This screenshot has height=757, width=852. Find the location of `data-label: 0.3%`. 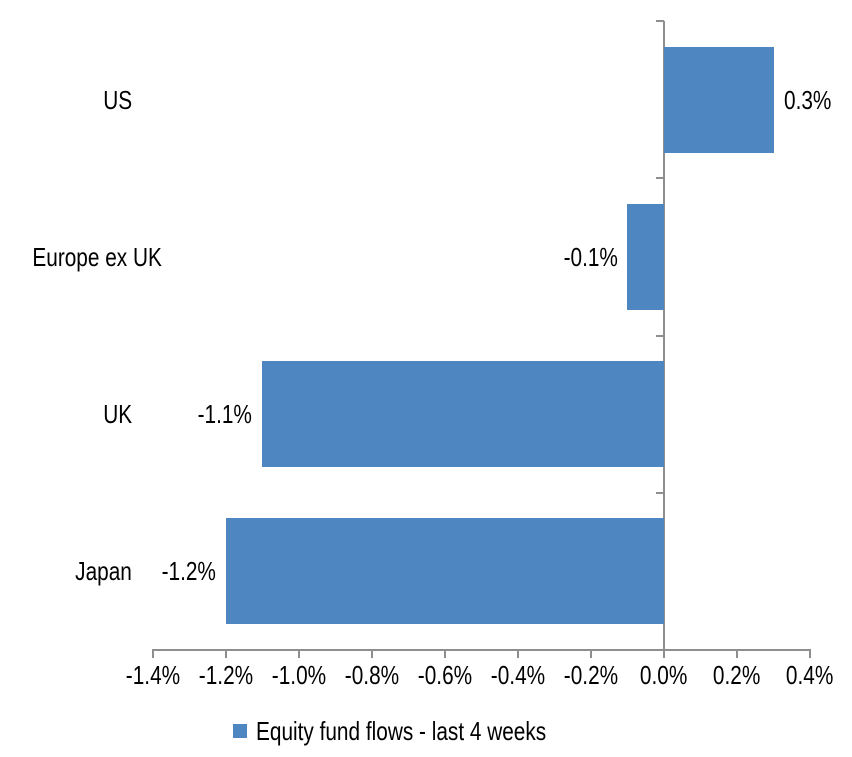

data-label: 0.3% is located at coordinates (818, 100).